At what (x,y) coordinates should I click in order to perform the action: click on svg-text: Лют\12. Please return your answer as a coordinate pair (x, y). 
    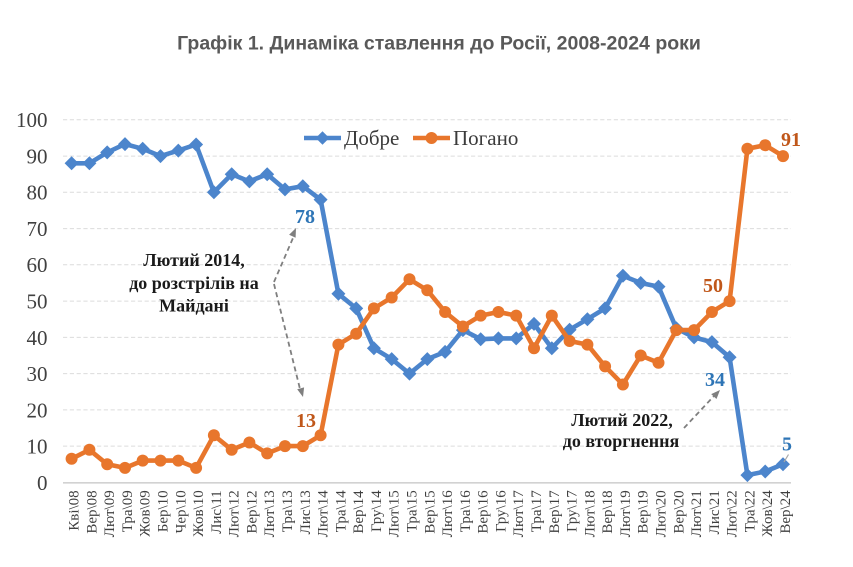
    Looking at the image, I should click on (235, 513).